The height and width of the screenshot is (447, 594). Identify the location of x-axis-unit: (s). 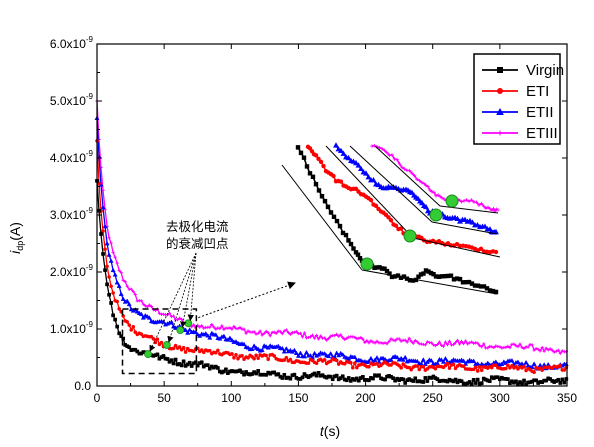
(332, 431).